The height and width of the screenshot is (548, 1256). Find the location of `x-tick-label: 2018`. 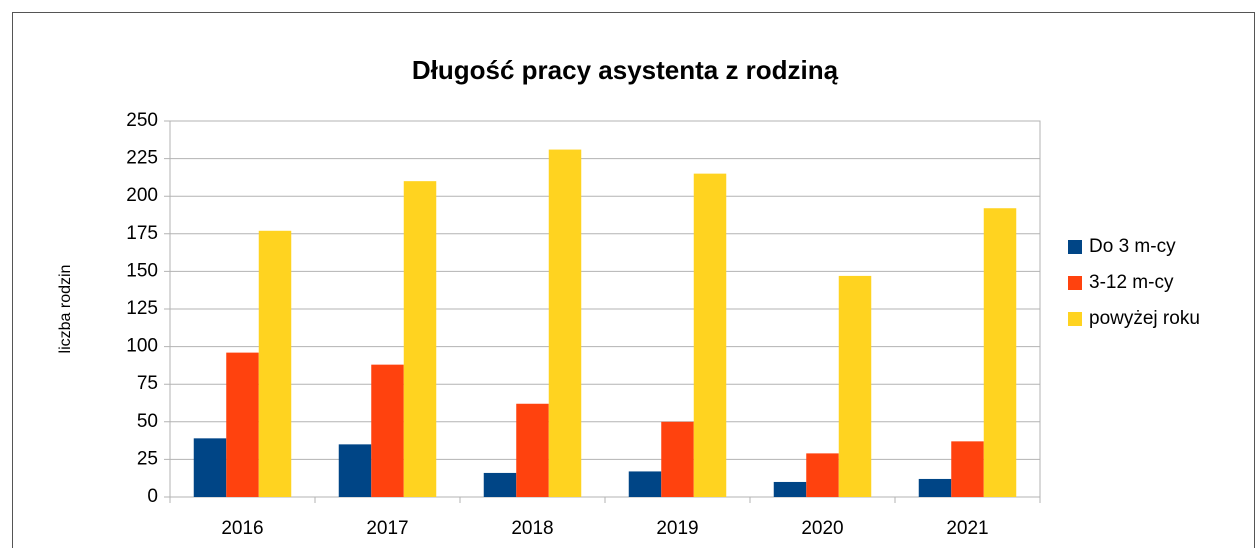

x-tick-label: 2018 is located at coordinates (532, 528).